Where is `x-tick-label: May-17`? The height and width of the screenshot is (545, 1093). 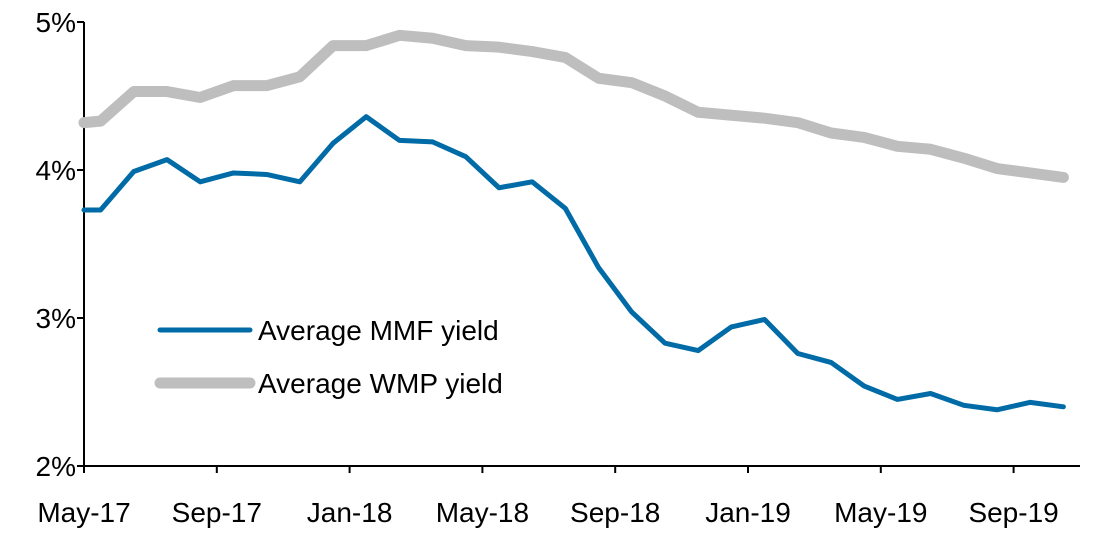 x-tick-label: May-17 is located at coordinates (83, 512).